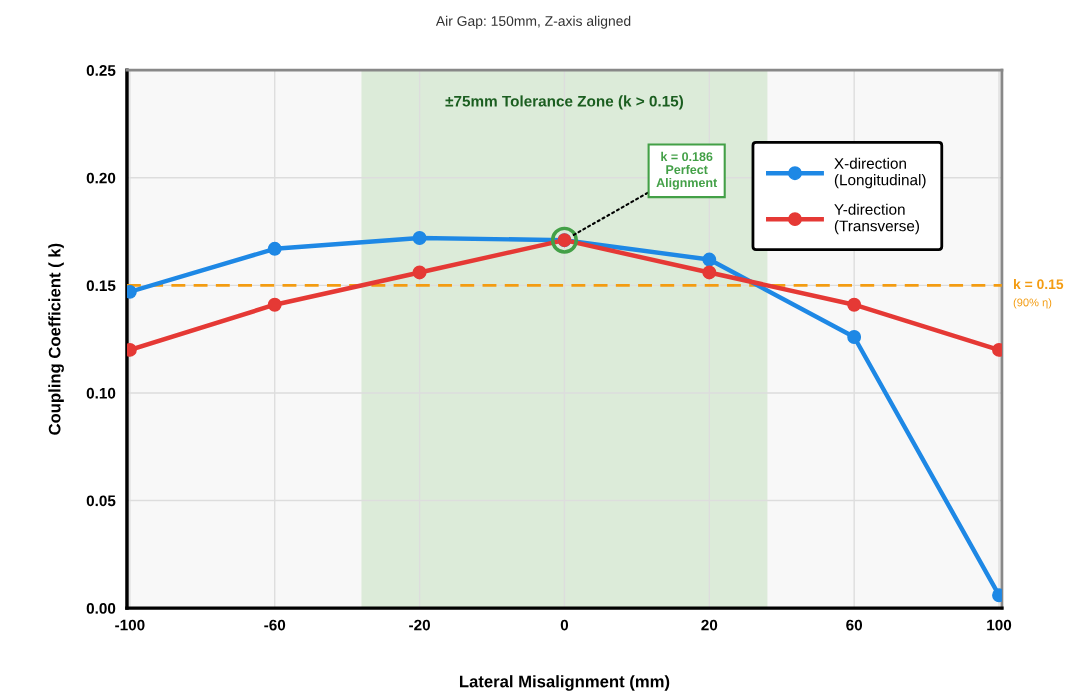 Image resolution: width=1067 pixels, height=695 pixels. What do you see at coordinates (880, 173) in the screenshot?
I see `legend-label: X-direction (Longitudinal)` at bounding box center [880, 173].